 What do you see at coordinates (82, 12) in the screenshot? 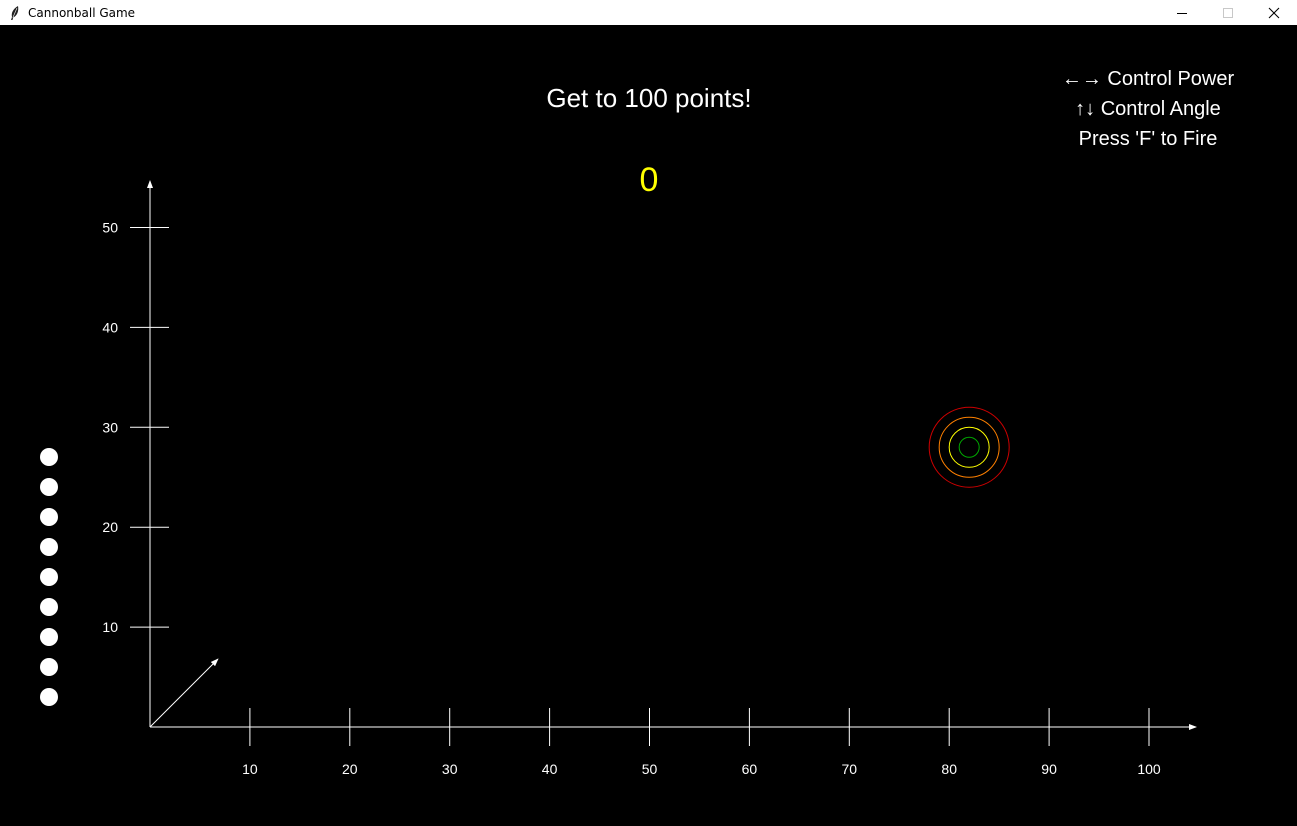
I see `window-title: Cannonball Game` at bounding box center [82, 12].